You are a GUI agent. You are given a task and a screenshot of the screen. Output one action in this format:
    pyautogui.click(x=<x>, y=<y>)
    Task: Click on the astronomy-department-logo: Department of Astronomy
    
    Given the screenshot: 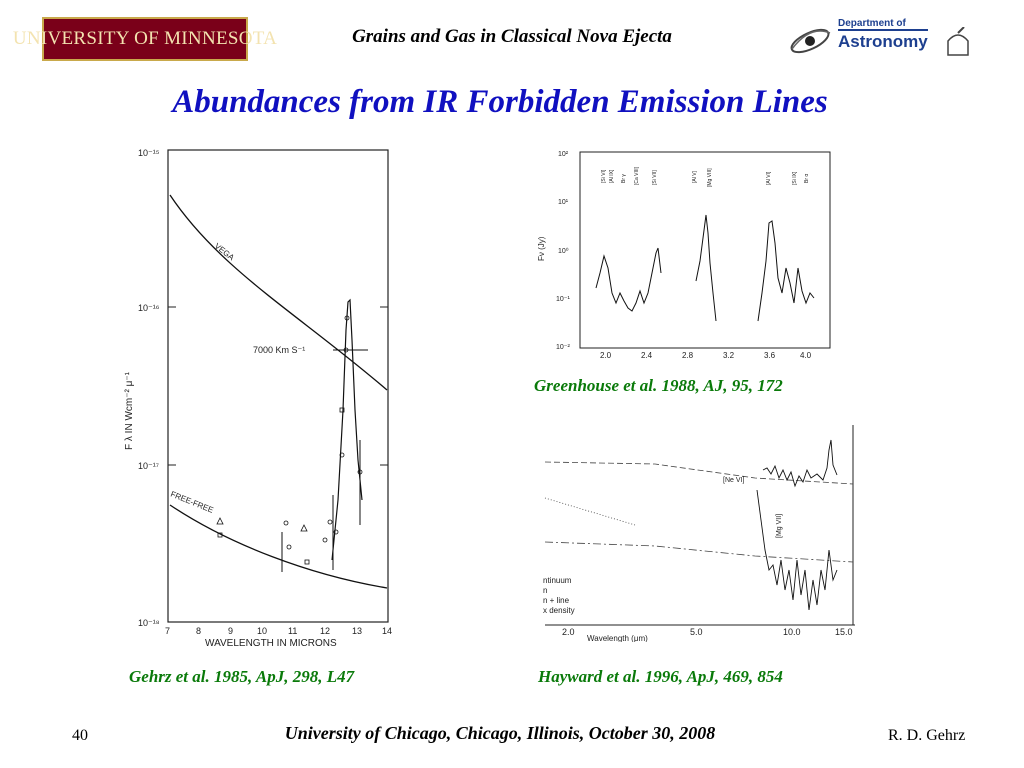 What is the action you would take?
    pyautogui.click(x=881, y=40)
    